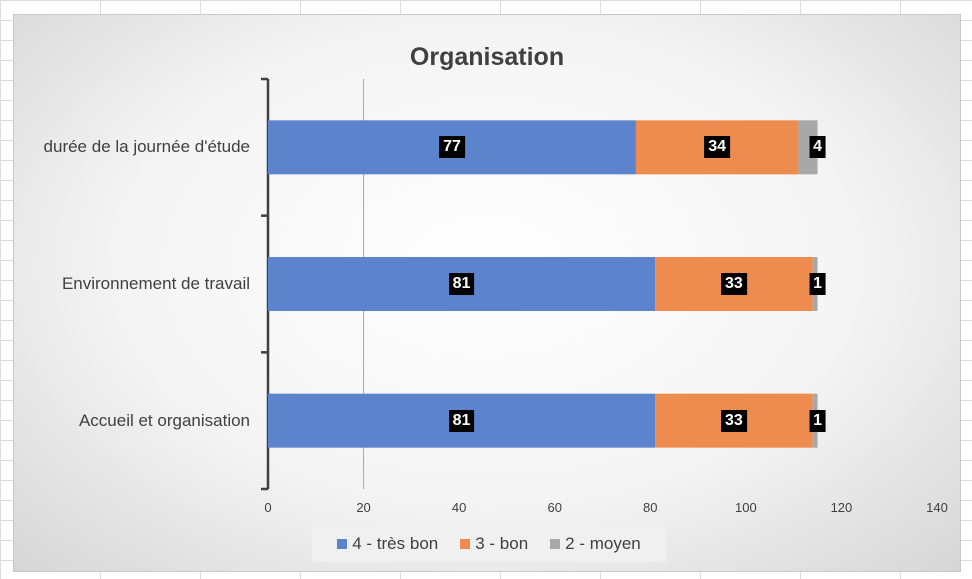 The width and height of the screenshot is (972, 579). I want to click on x-tick-label: 0, so click(268, 507).